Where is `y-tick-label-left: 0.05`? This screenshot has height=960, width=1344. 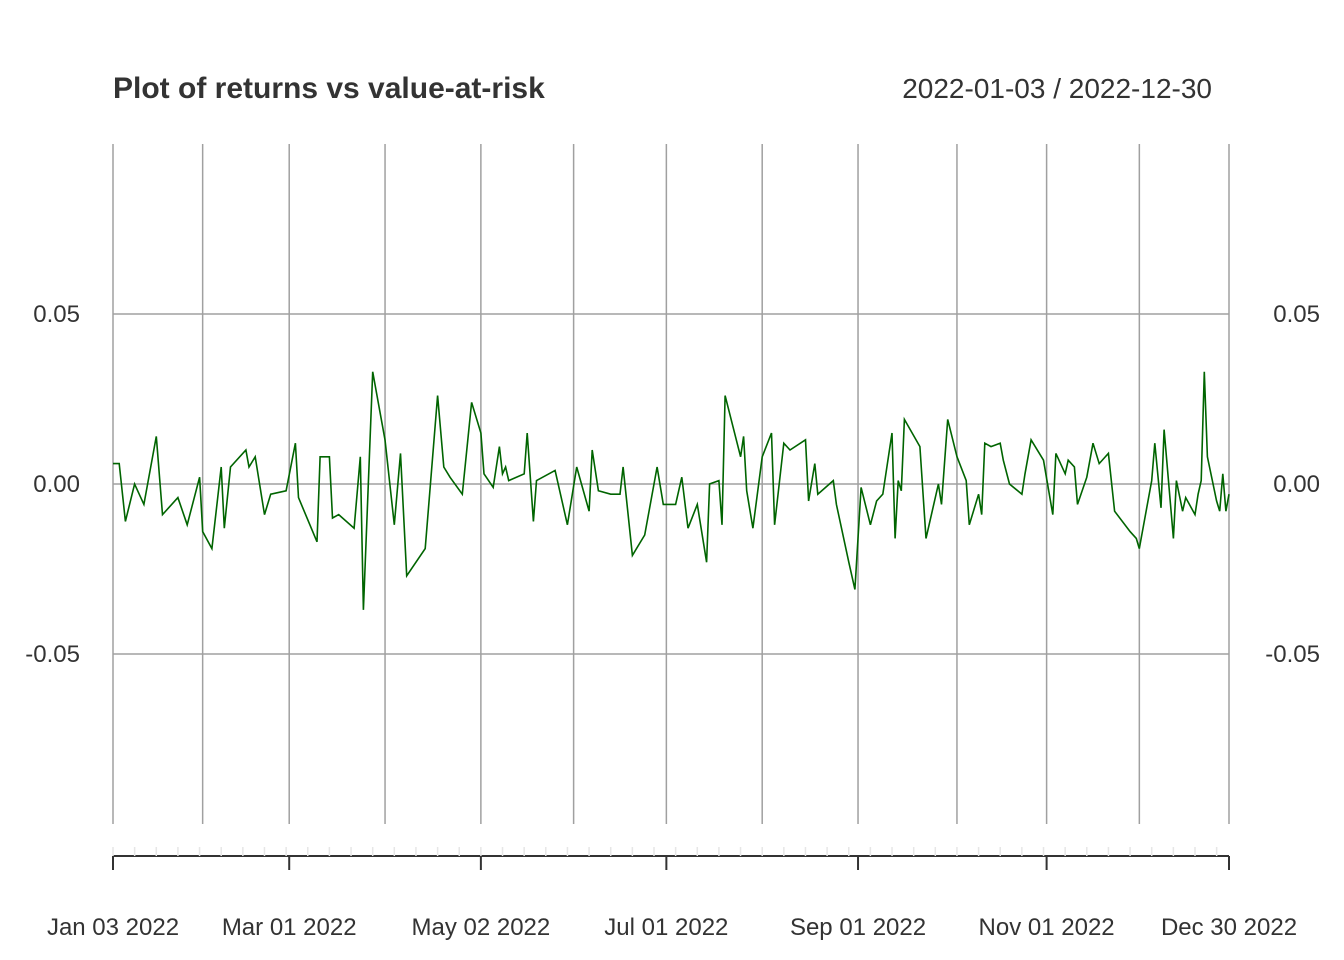 y-tick-label-left: 0.05 is located at coordinates (56, 314).